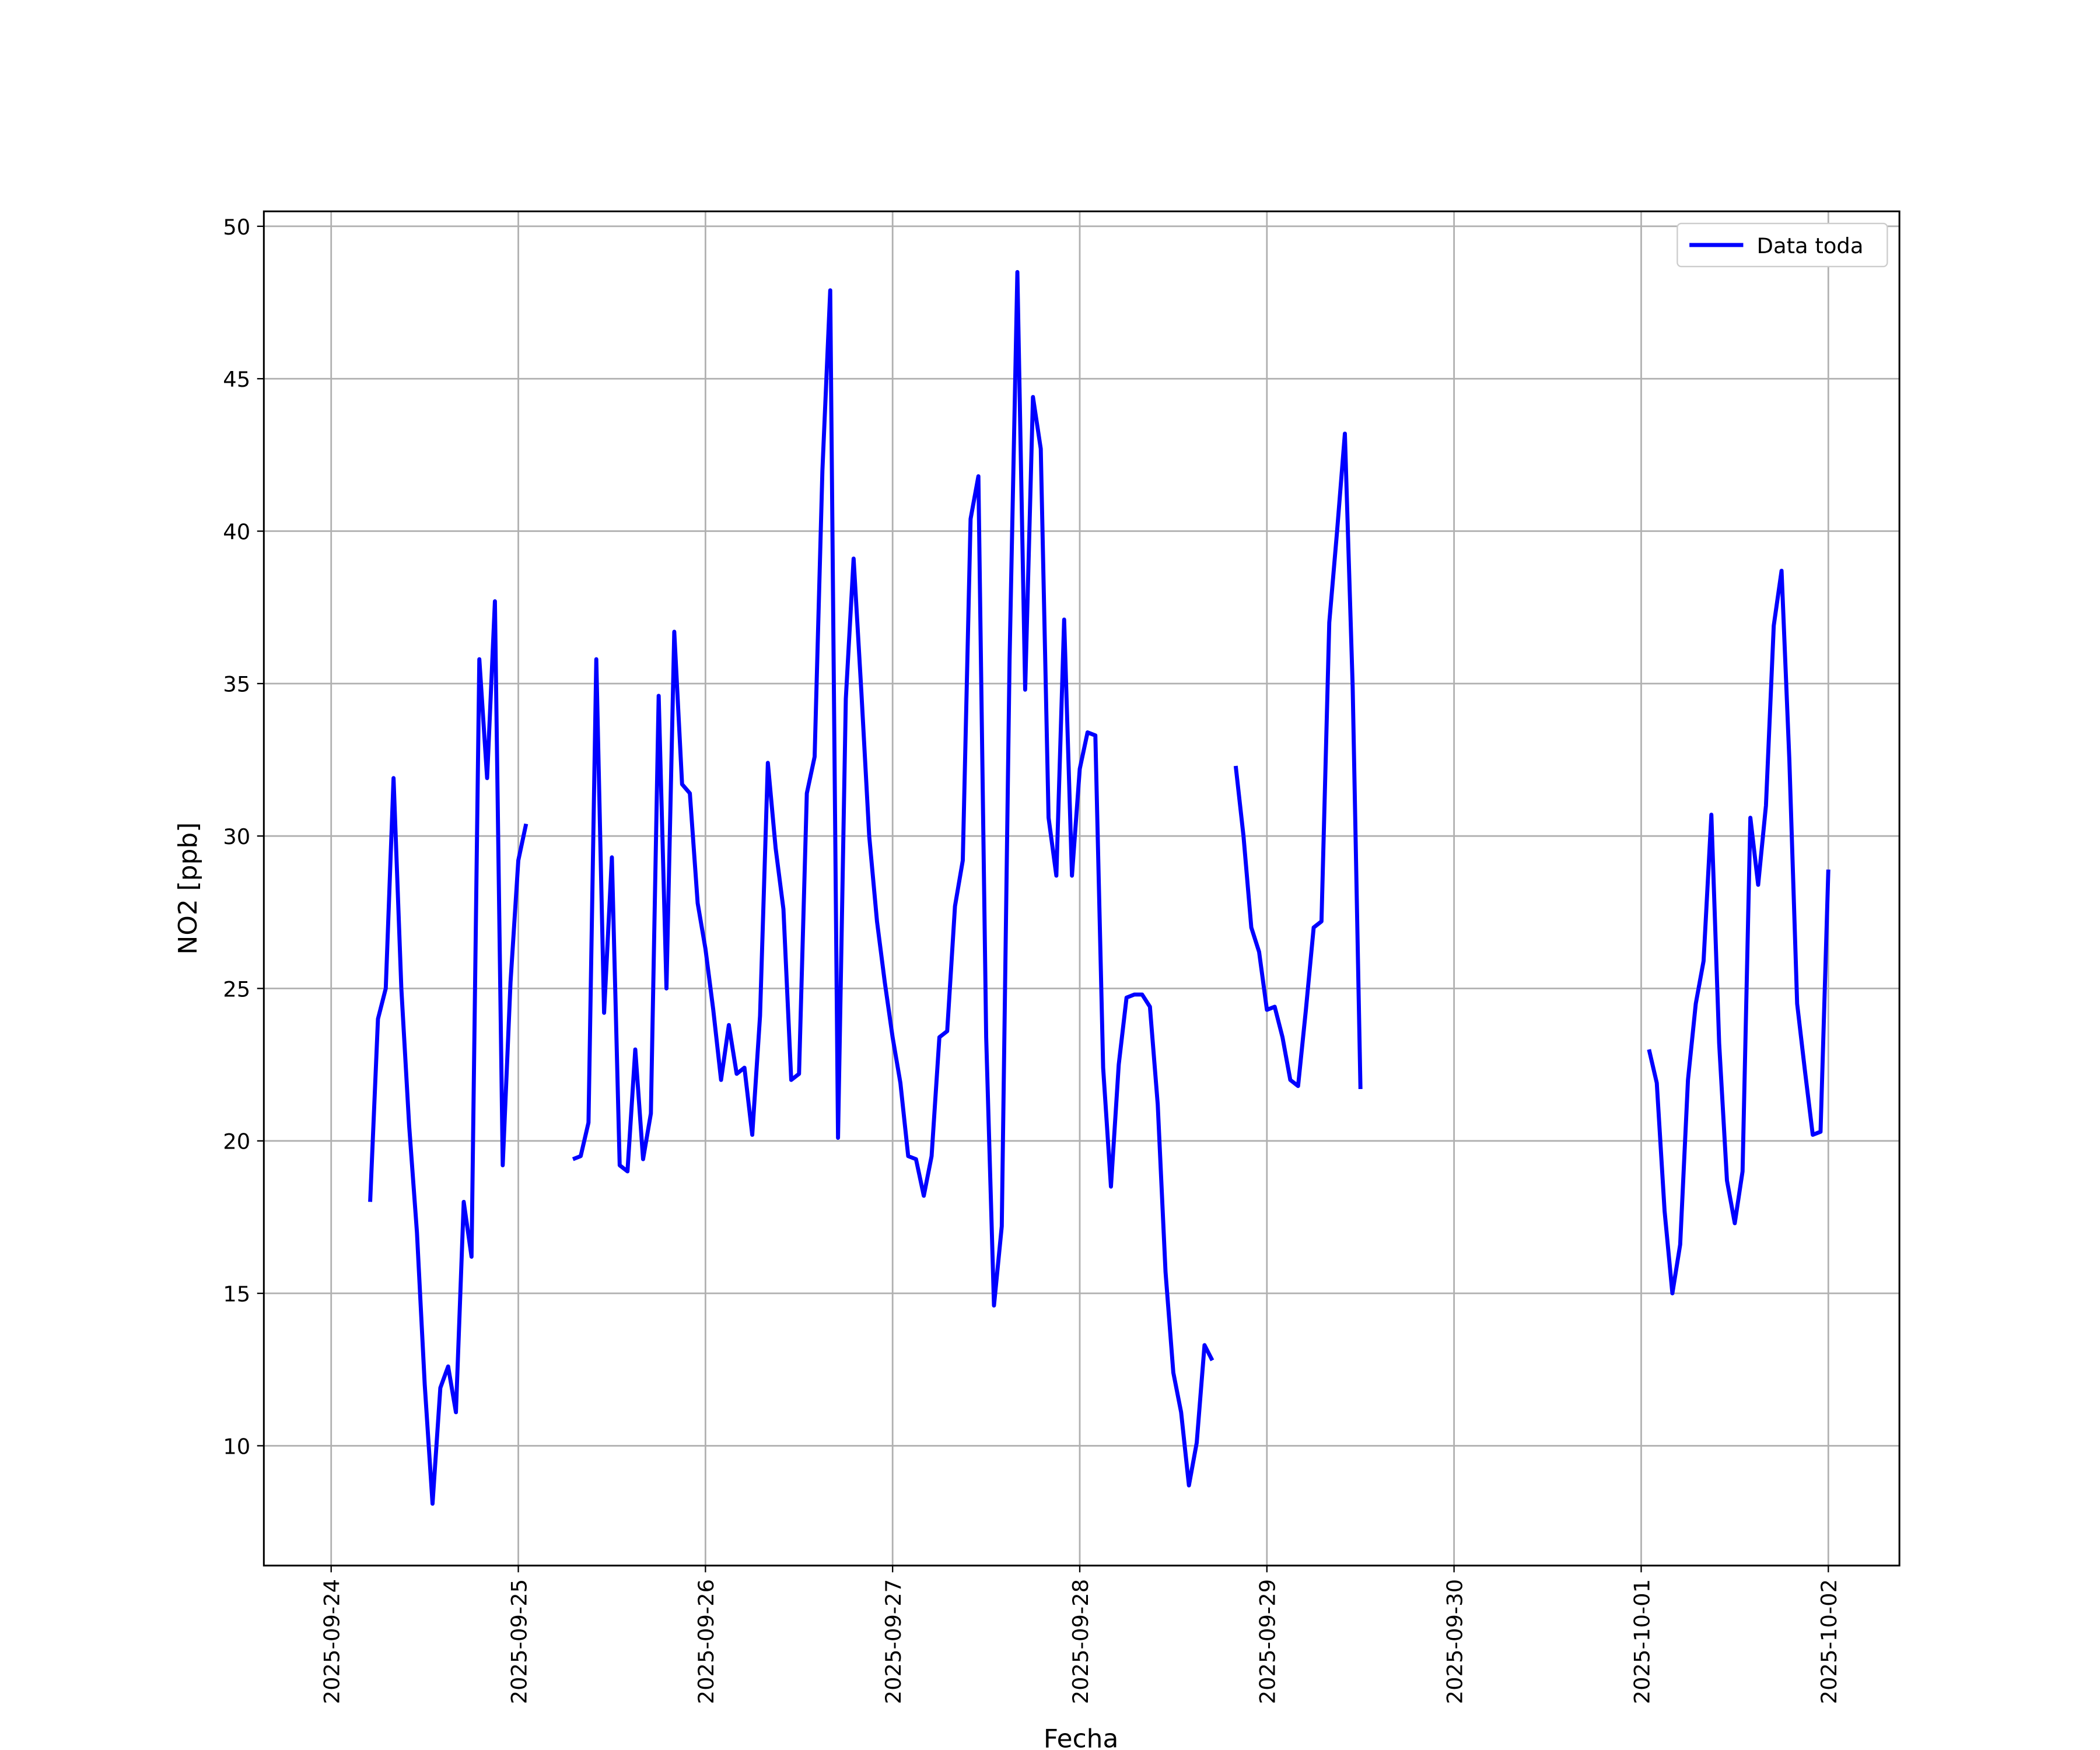 This screenshot has width=2100, height=1750. I want to click on y-tick-label: 45, so click(236, 379).